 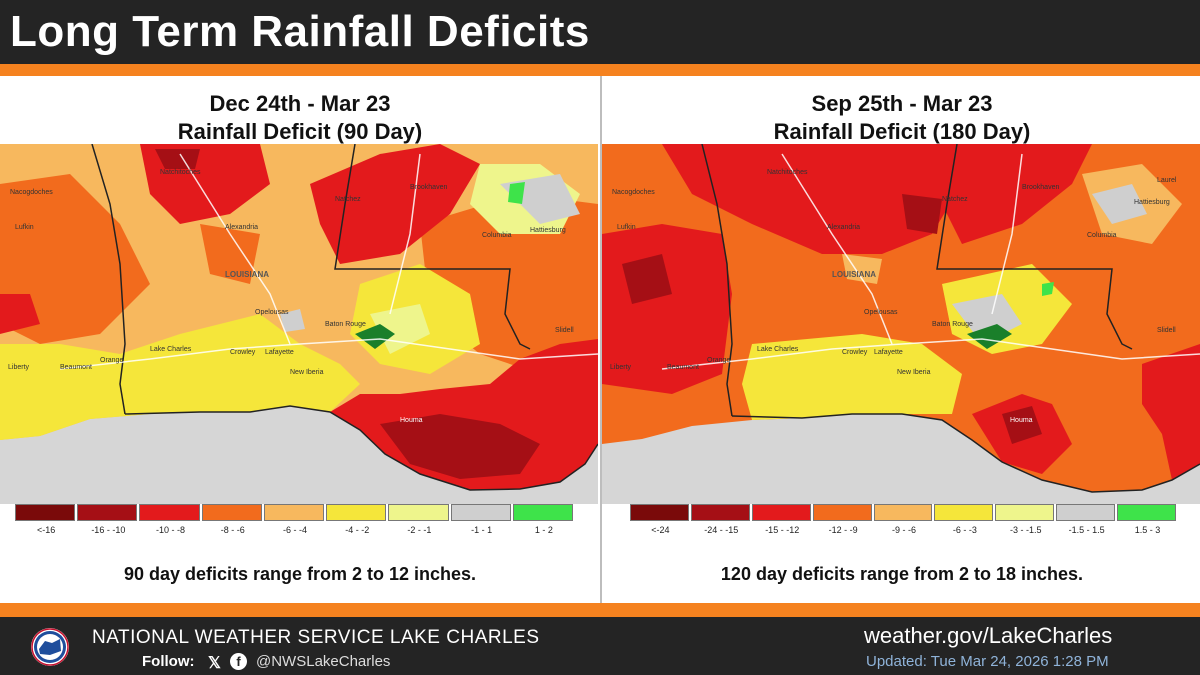 What do you see at coordinates (721, 530) in the screenshot?
I see `legend-label: -24 - -15` at bounding box center [721, 530].